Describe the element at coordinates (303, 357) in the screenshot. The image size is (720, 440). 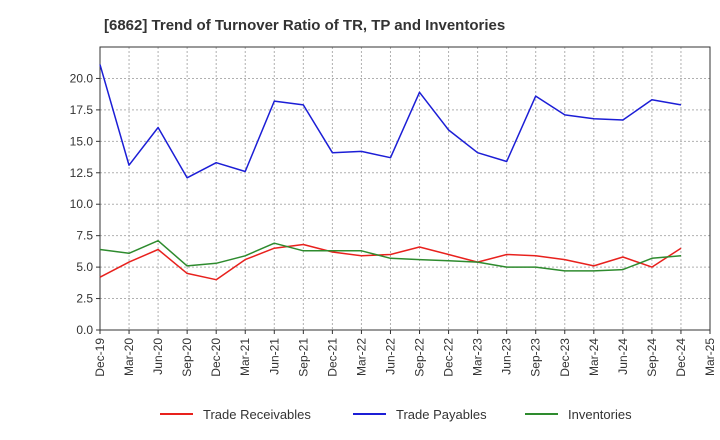
I see `x-tick-label: Sep-21` at that location.